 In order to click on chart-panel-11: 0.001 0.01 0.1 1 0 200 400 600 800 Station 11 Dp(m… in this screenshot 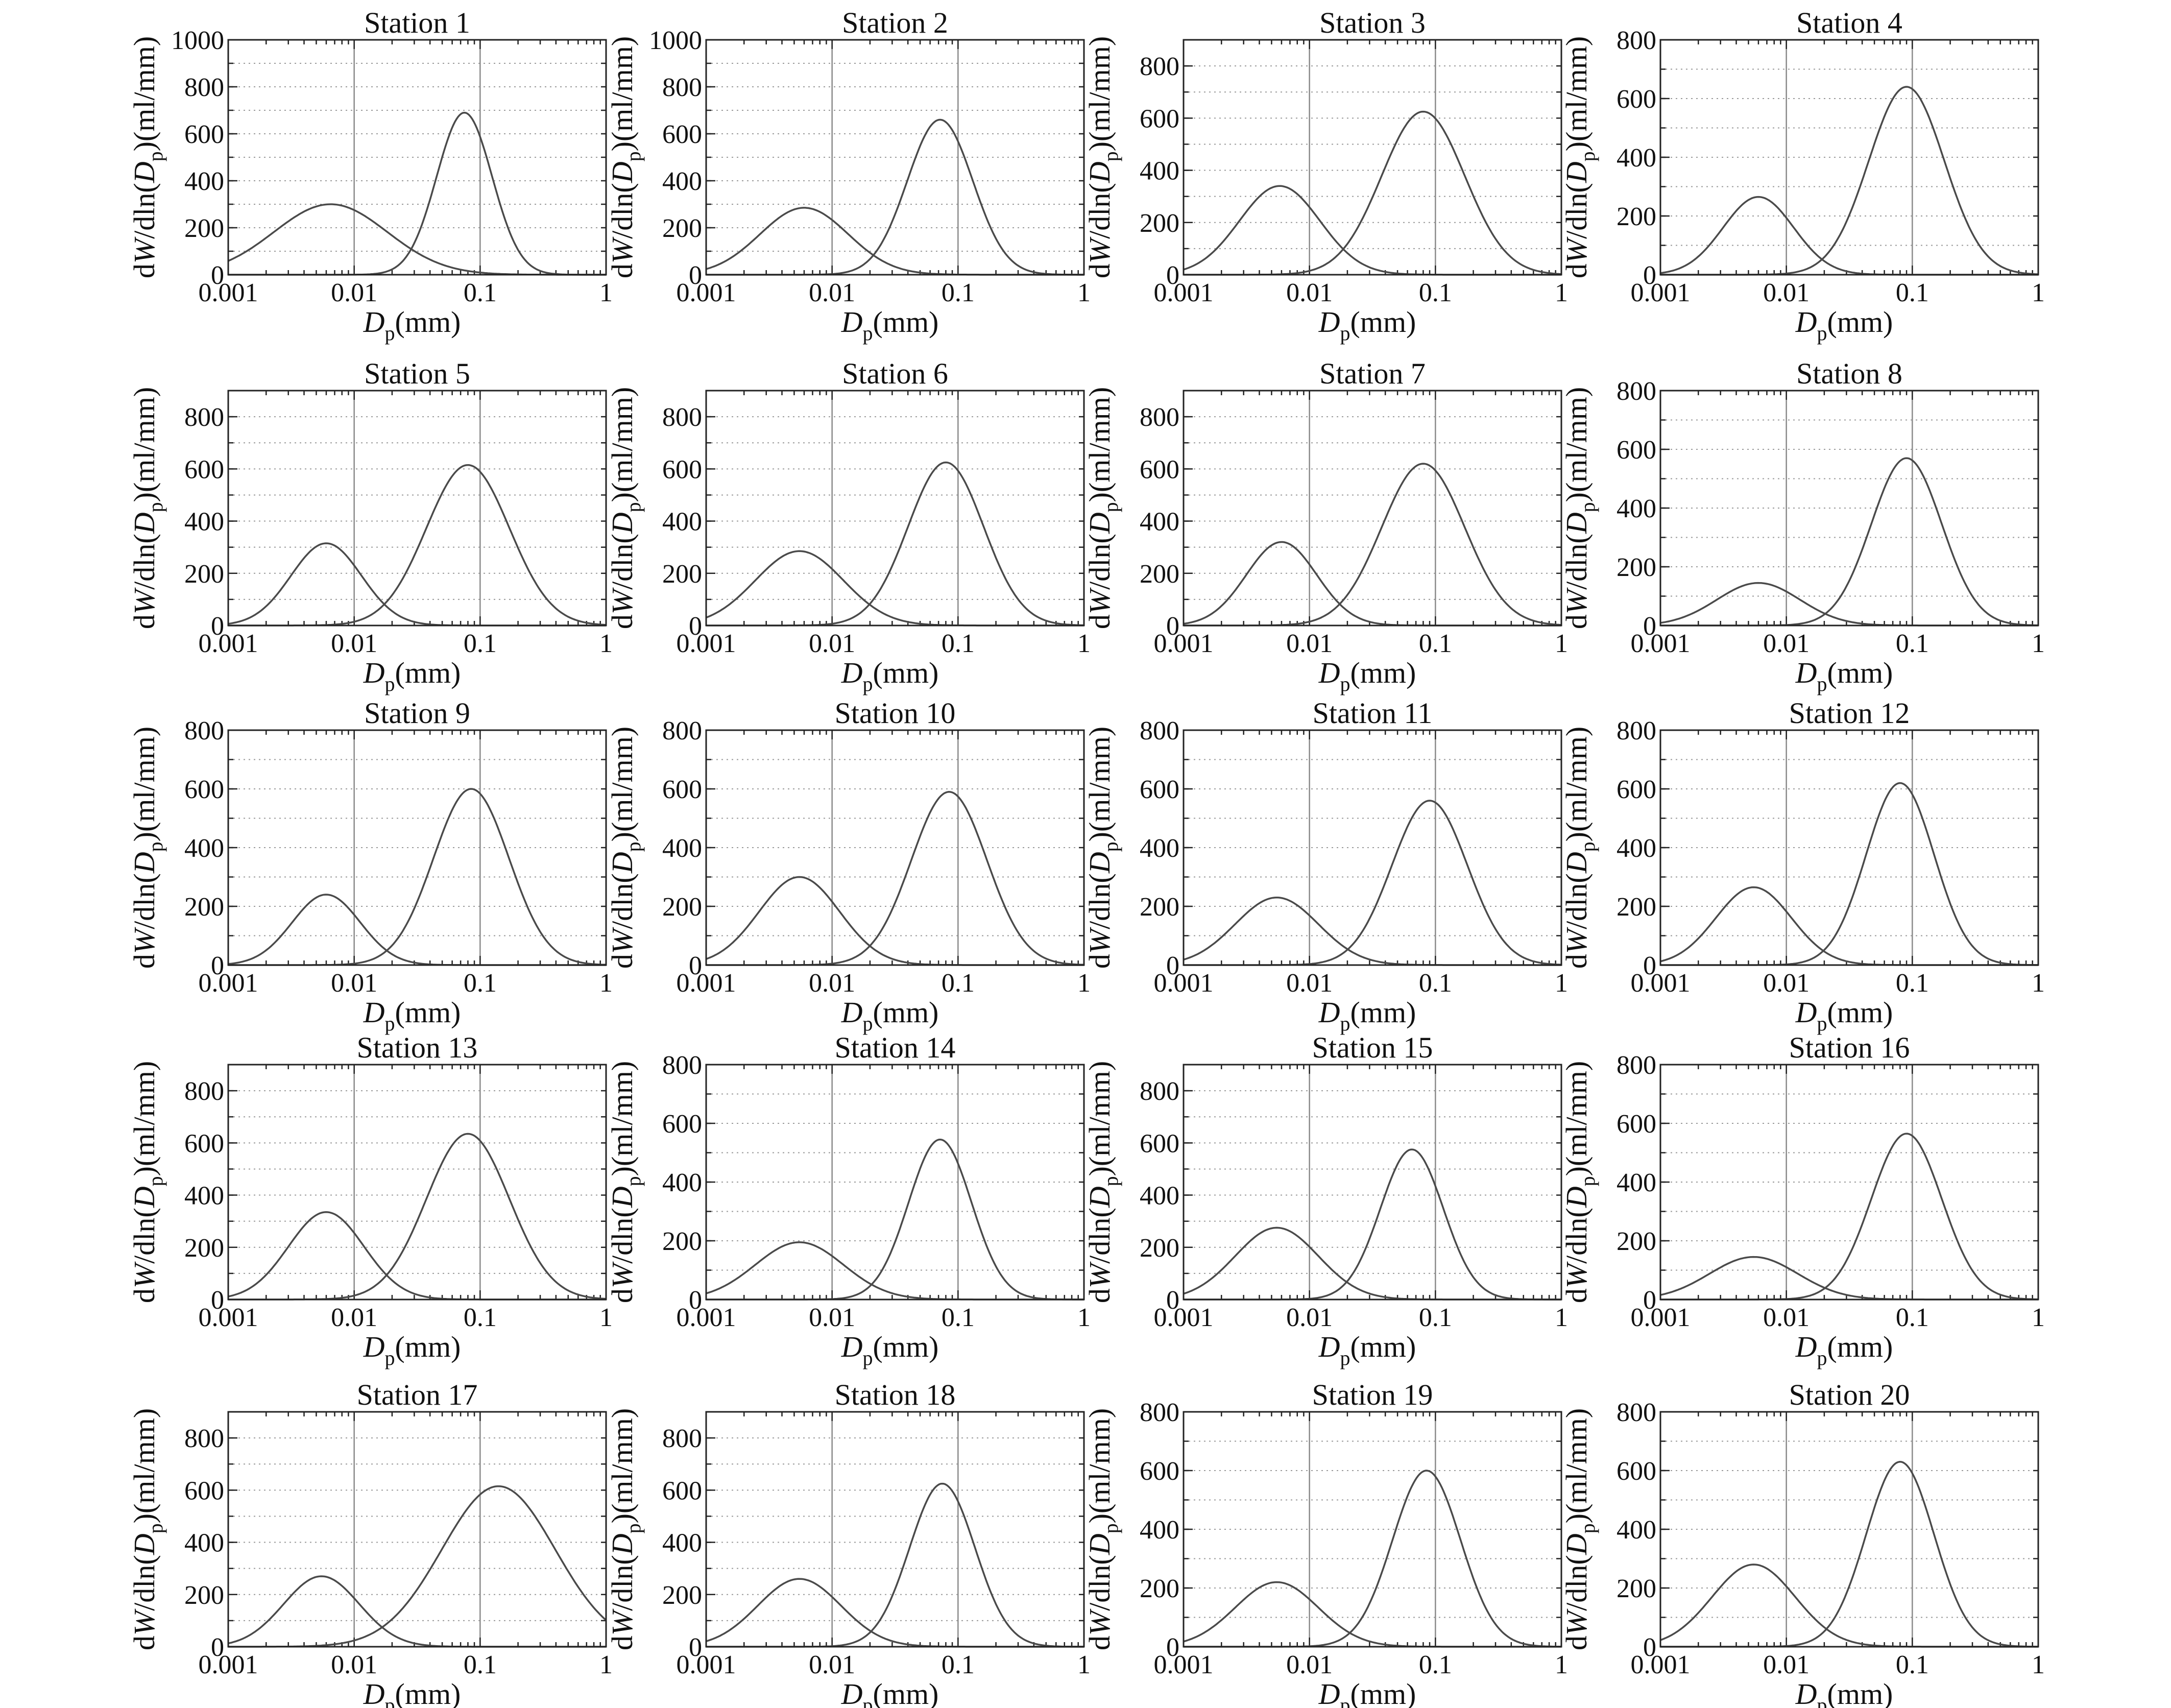, I will do `click(1325, 865)`.